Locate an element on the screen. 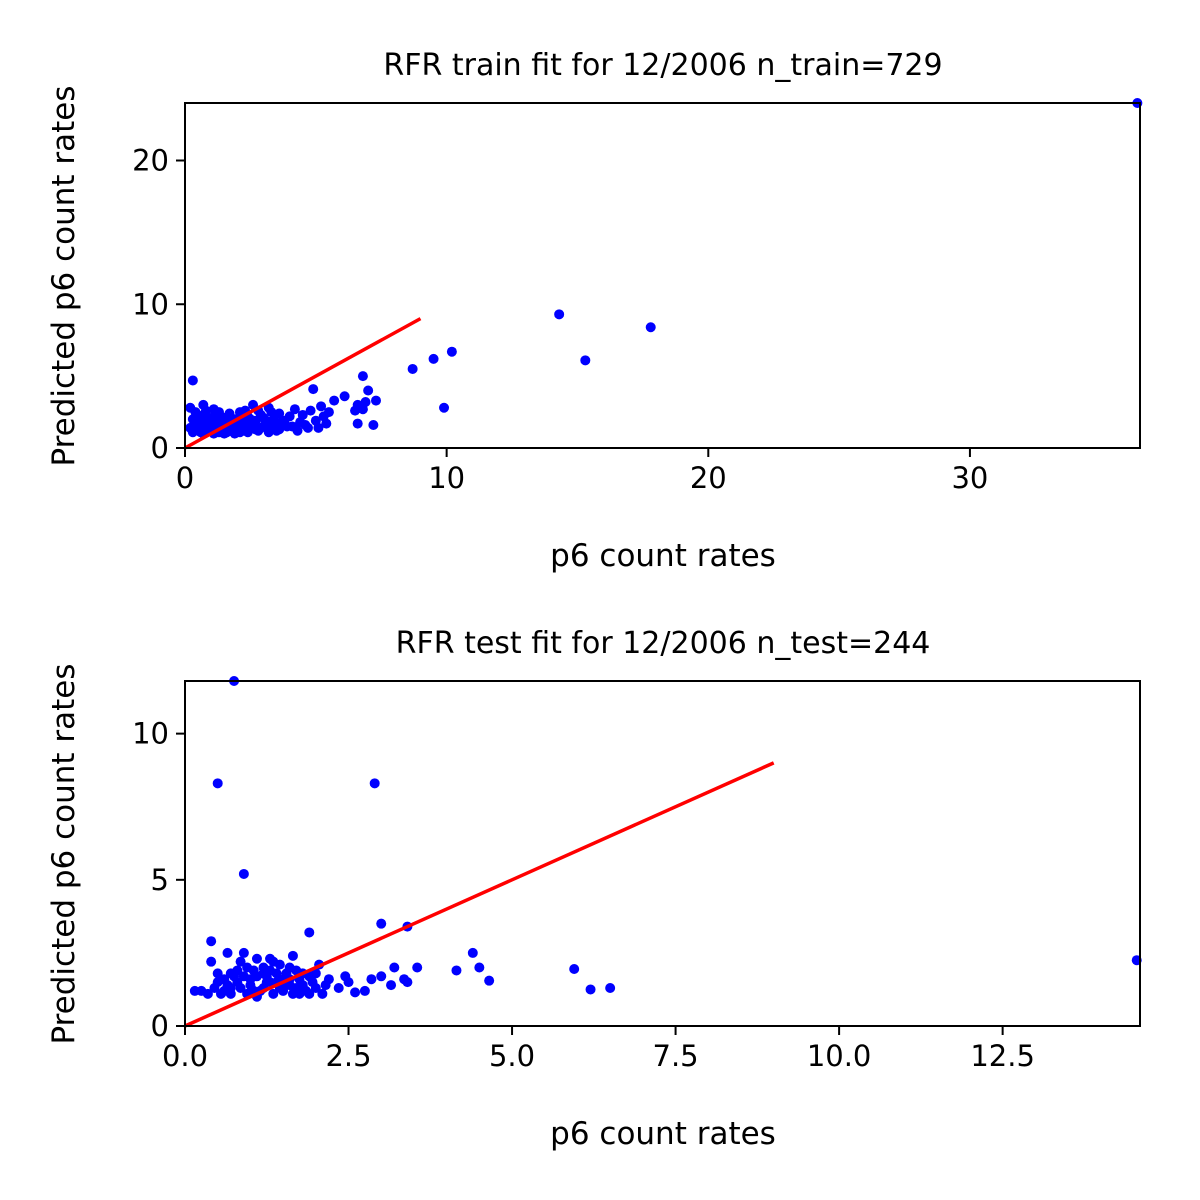 Image resolution: width=1200 pixels, height=1200 pixels. train-y-axis-label: Predicted p6 count rates is located at coordinates (64, 275).